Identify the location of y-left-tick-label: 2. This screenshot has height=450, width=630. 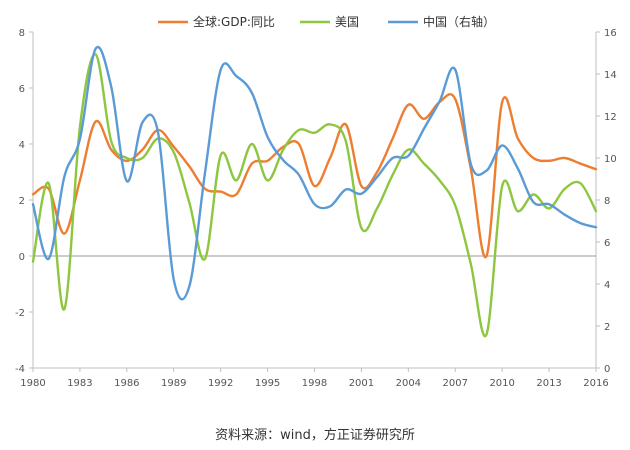
(22, 201).